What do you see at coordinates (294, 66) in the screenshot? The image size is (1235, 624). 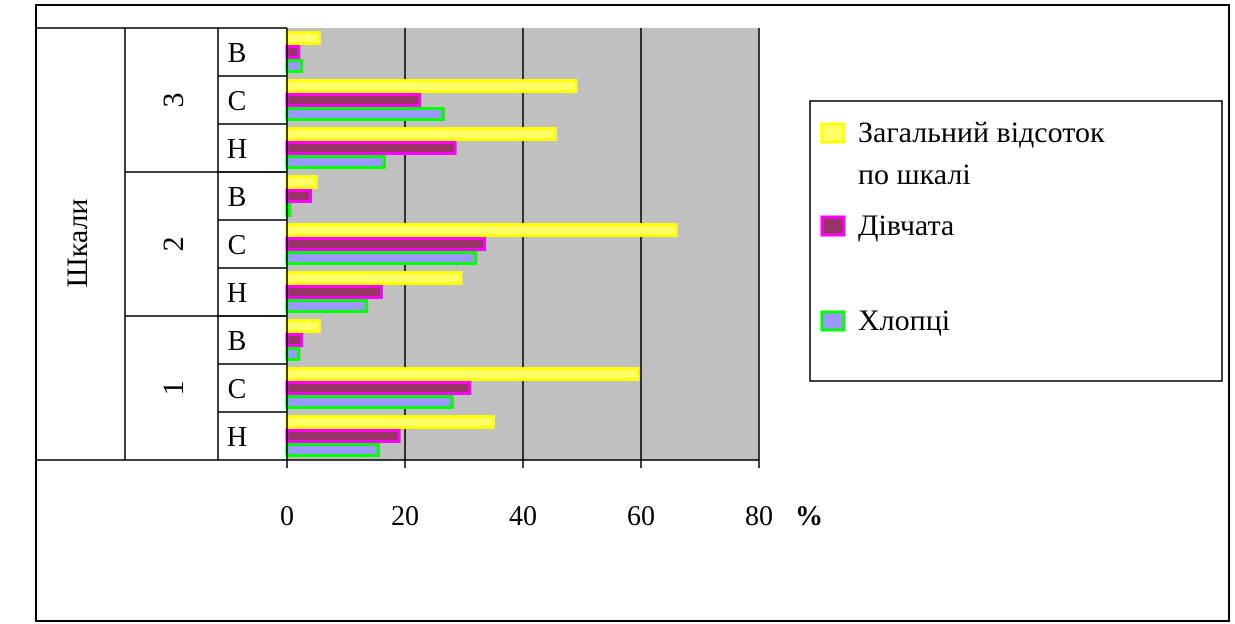 I see `bar-s2-c0` at bounding box center [294, 66].